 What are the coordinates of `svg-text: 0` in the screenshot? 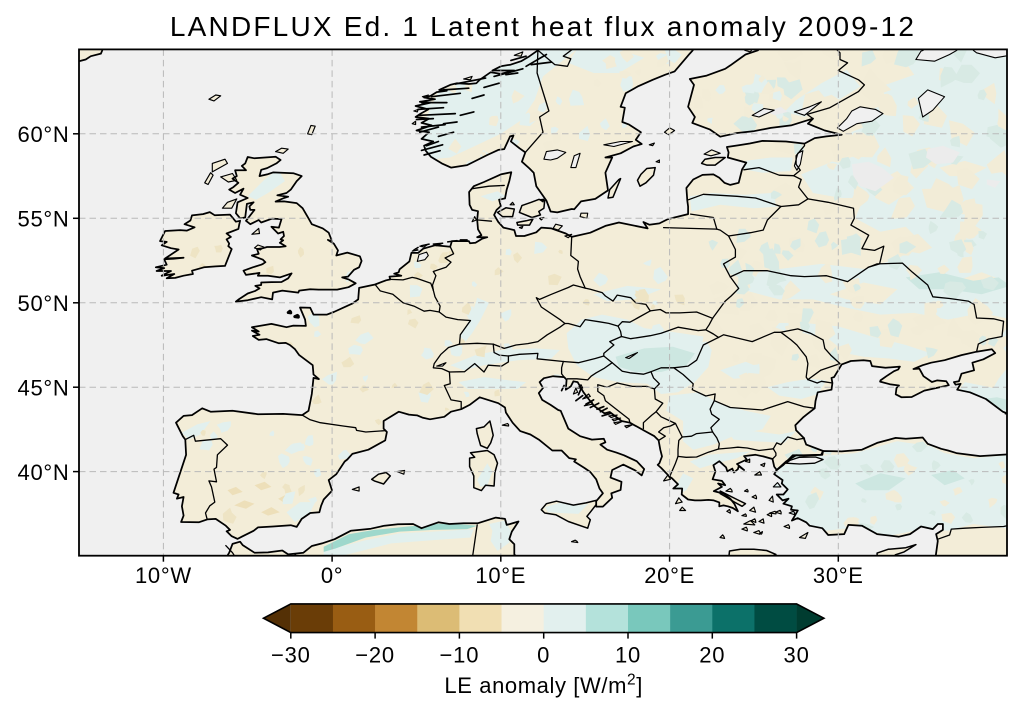 It's located at (543, 655).